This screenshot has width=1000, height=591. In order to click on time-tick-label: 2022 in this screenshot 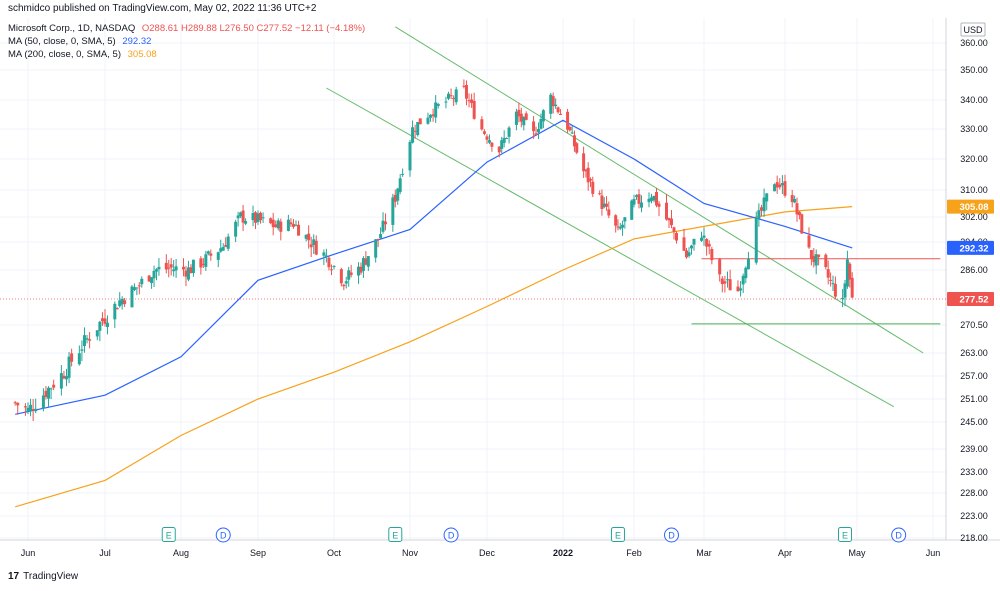, I will do `click(563, 553)`.